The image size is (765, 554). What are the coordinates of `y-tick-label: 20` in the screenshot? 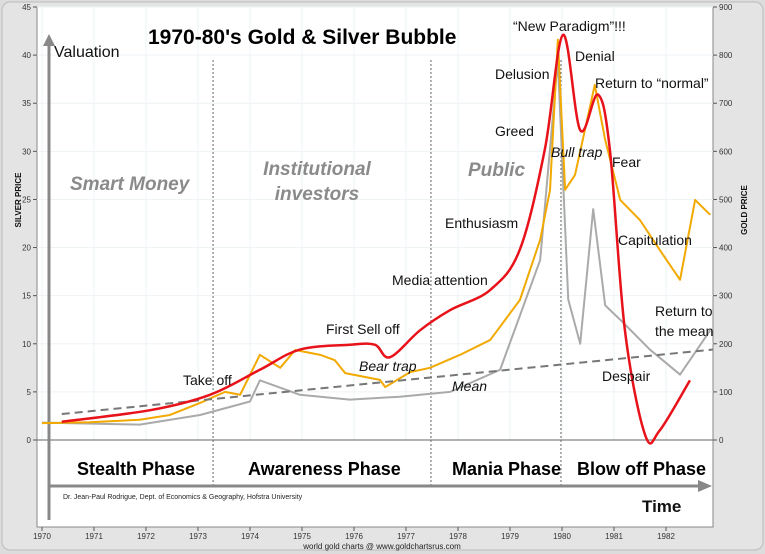 It's located at (26, 248).